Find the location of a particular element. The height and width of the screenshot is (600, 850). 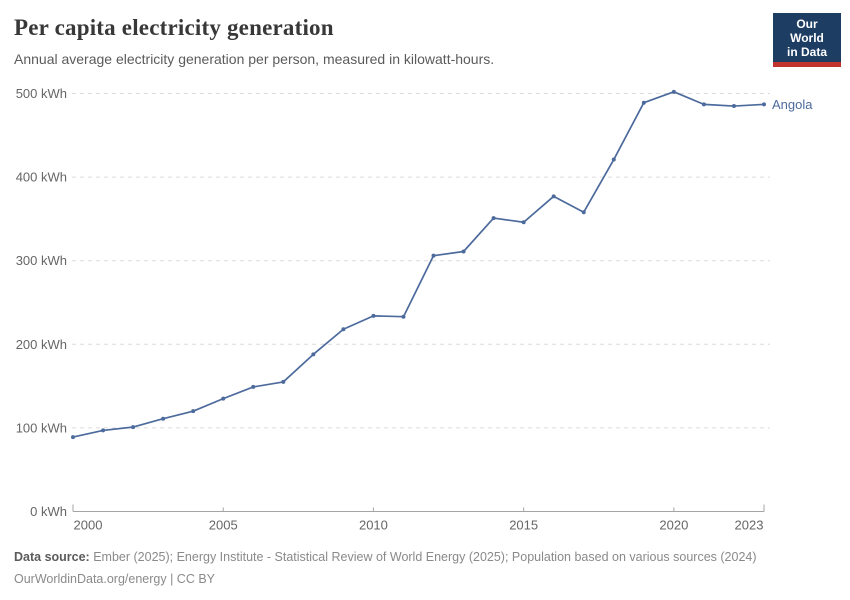

data-source-label: Data source: is located at coordinates (52, 557).